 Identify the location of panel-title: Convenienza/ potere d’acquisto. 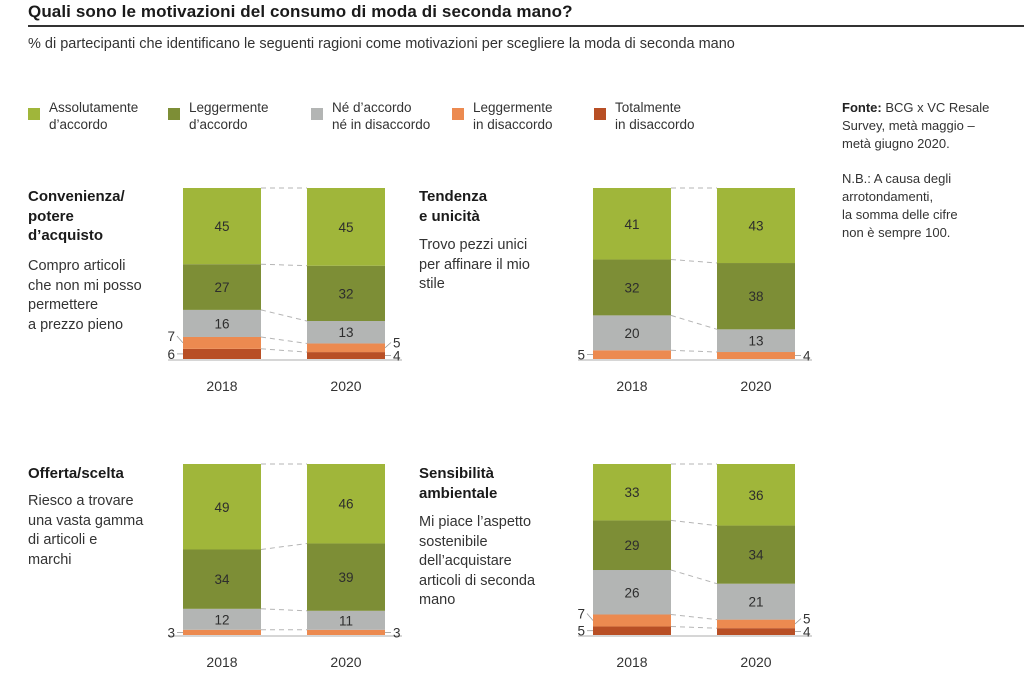
(76, 216).